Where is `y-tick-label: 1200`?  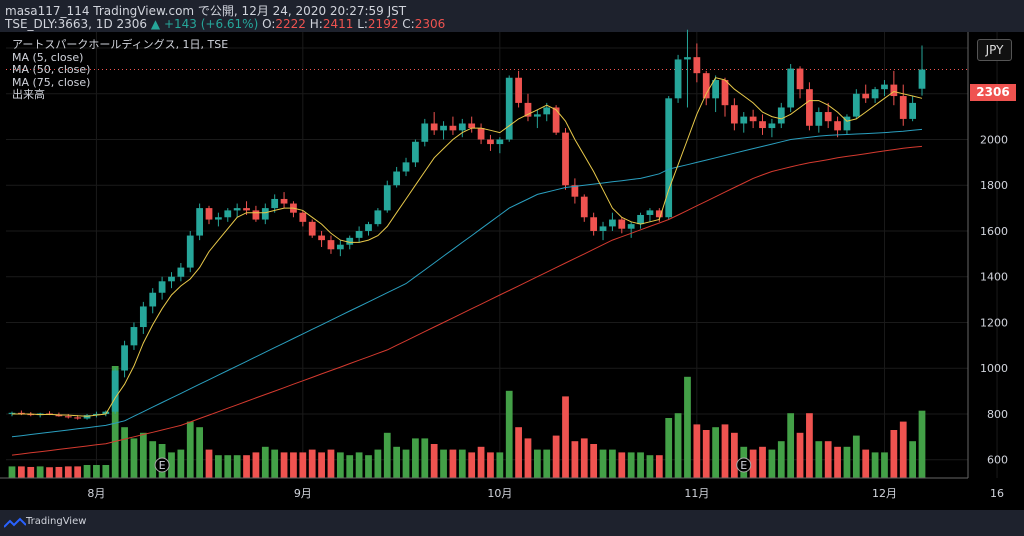 y-tick-label: 1200 is located at coordinates (994, 322).